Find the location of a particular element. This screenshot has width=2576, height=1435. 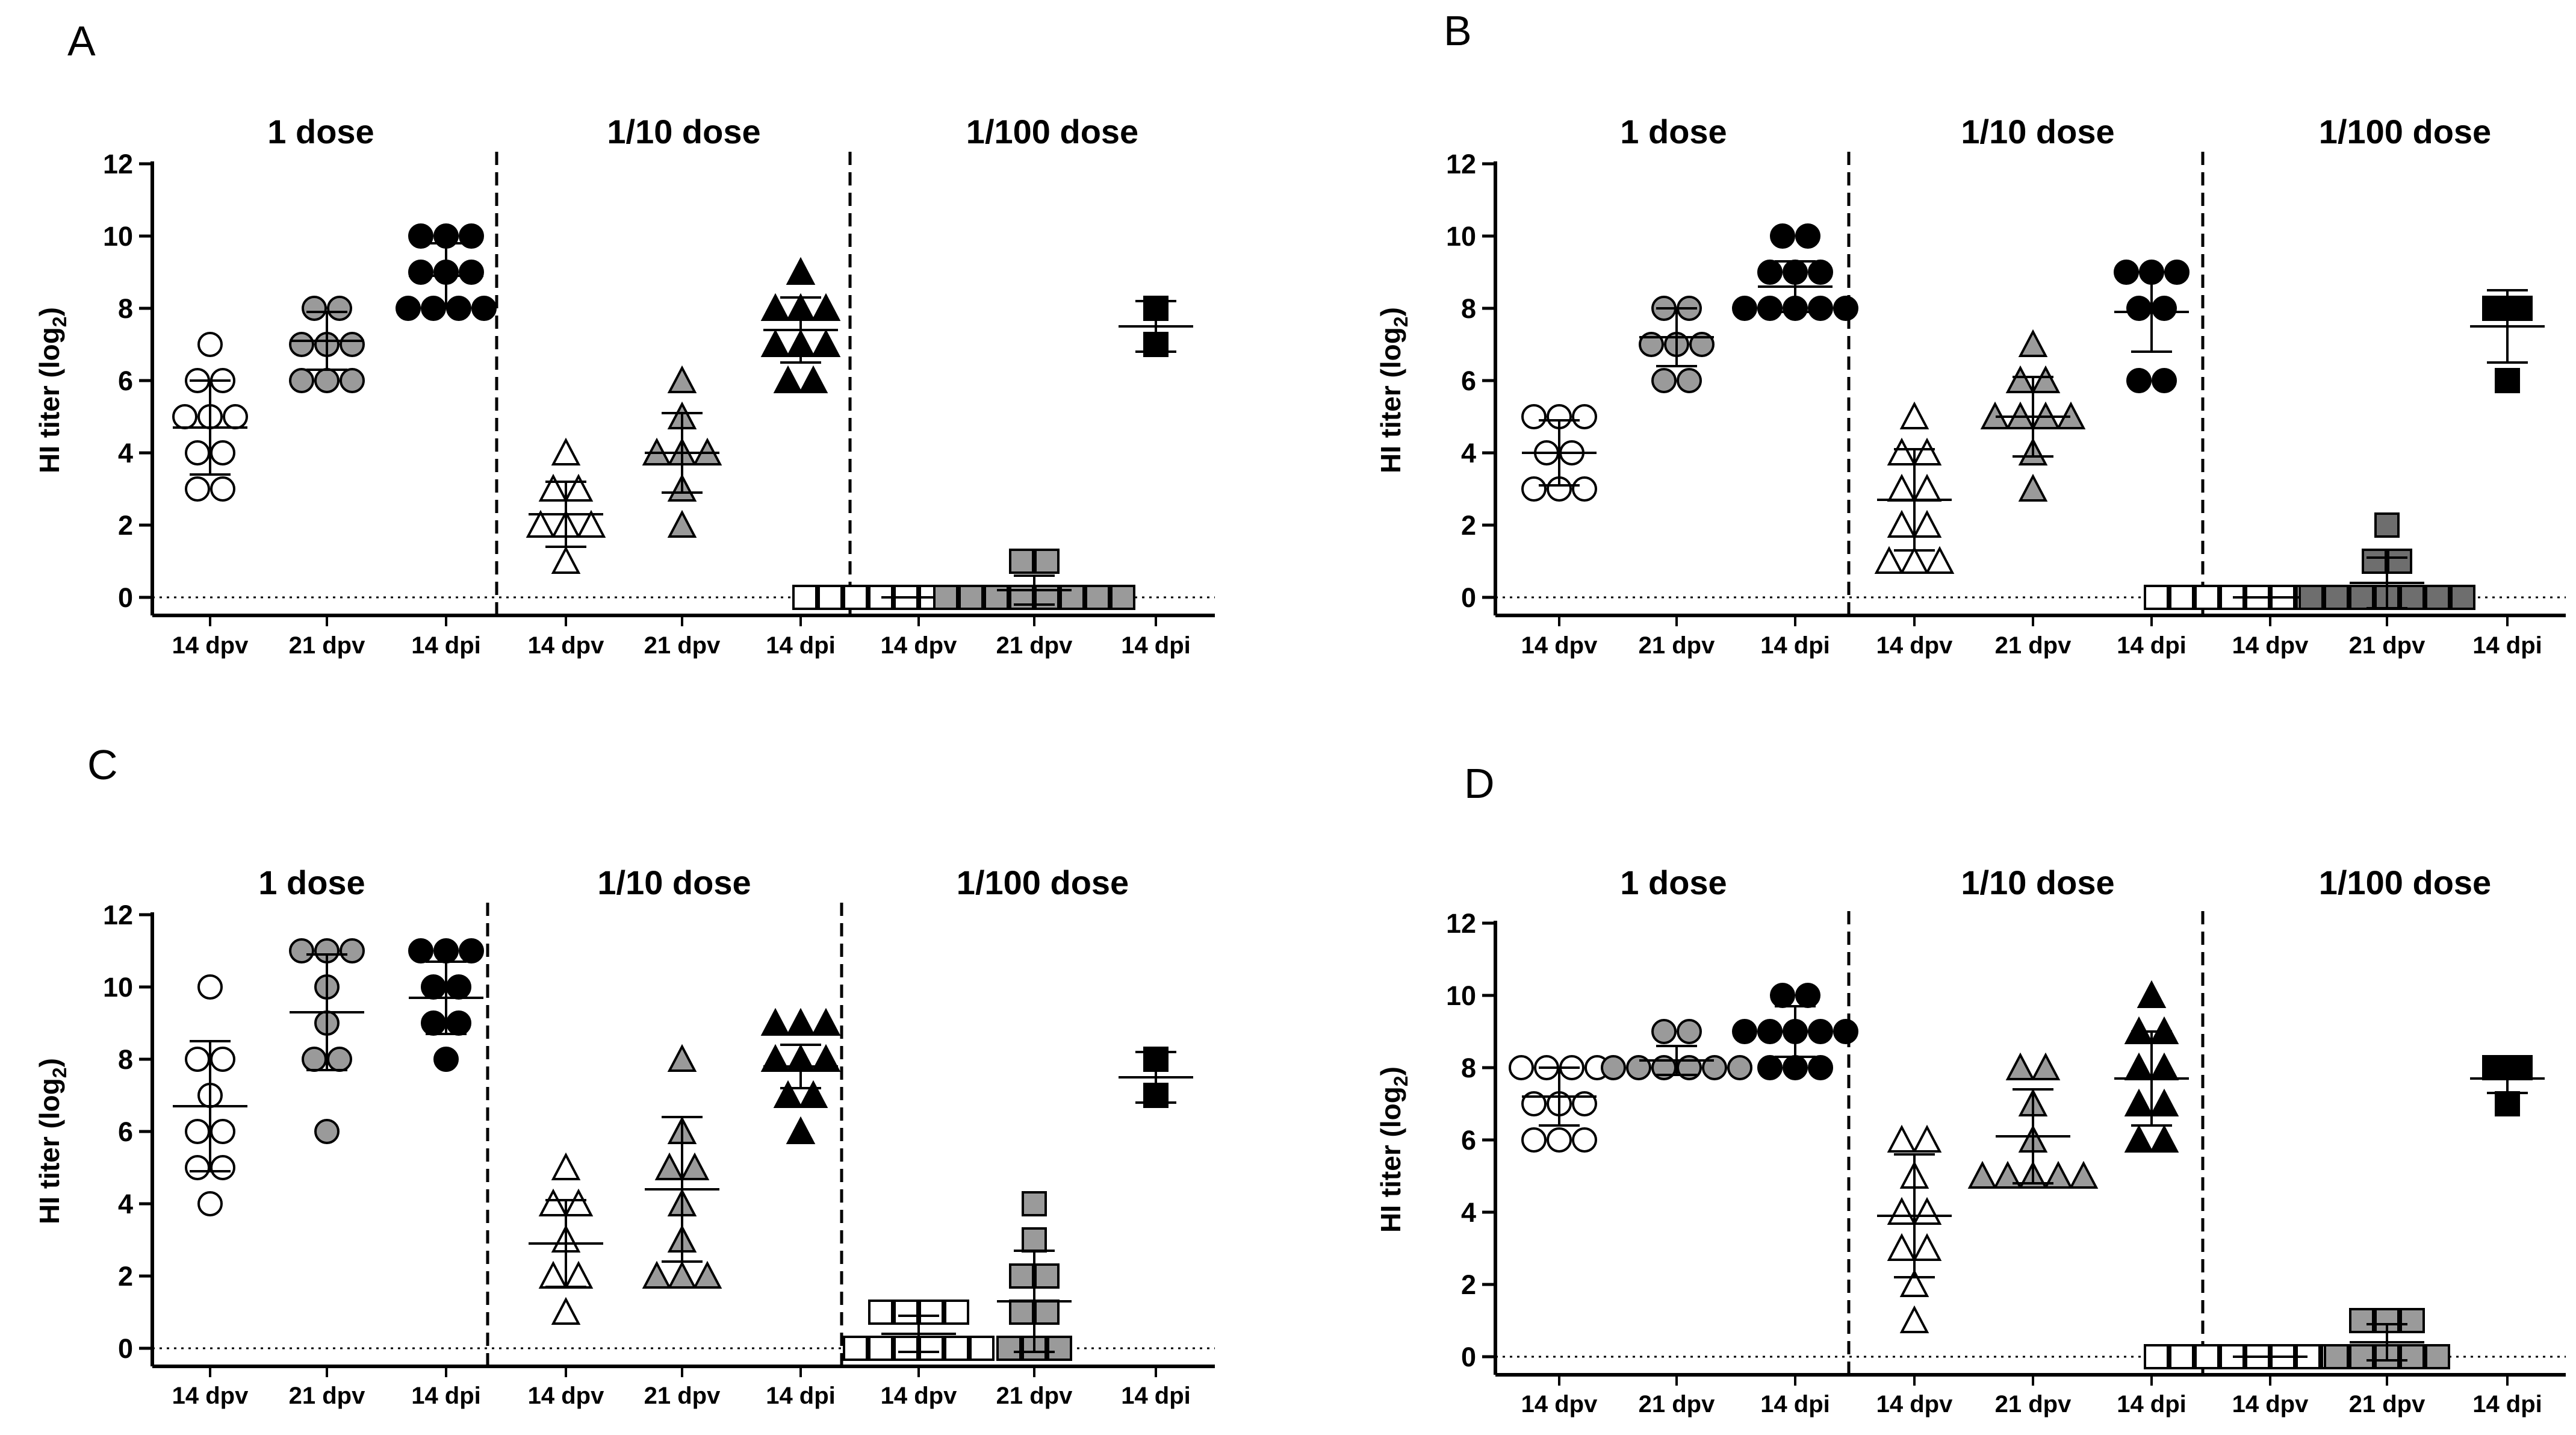

y-tick-label: 6 is located at coordinates (125, 1131).